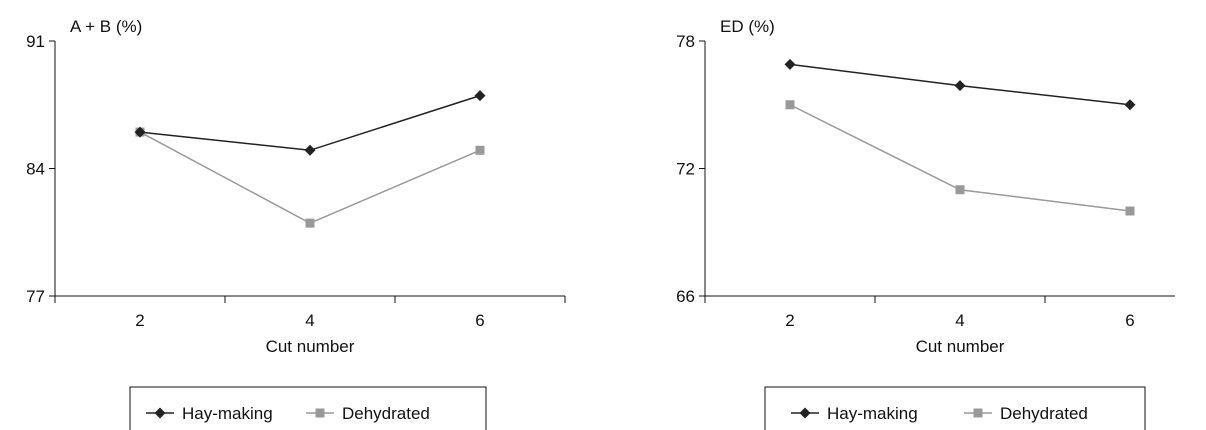 The image size is (1206, 430). Describe the element at coordinates (35, 296) in the screenshot. I see `y-tick-label: 77` at that location.